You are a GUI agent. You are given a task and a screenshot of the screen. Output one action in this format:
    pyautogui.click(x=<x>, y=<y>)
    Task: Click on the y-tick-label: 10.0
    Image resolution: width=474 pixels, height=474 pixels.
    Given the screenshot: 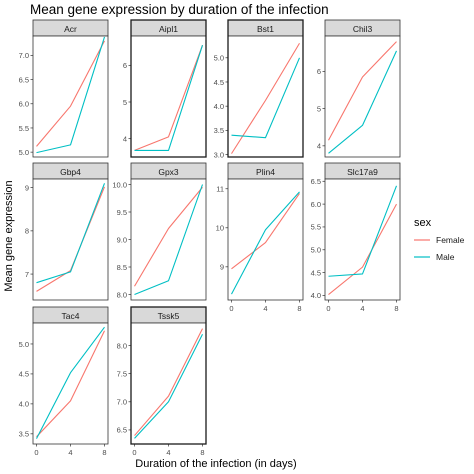 What is the action you would take?
    pyautogui.click(x=119, y=184)
    